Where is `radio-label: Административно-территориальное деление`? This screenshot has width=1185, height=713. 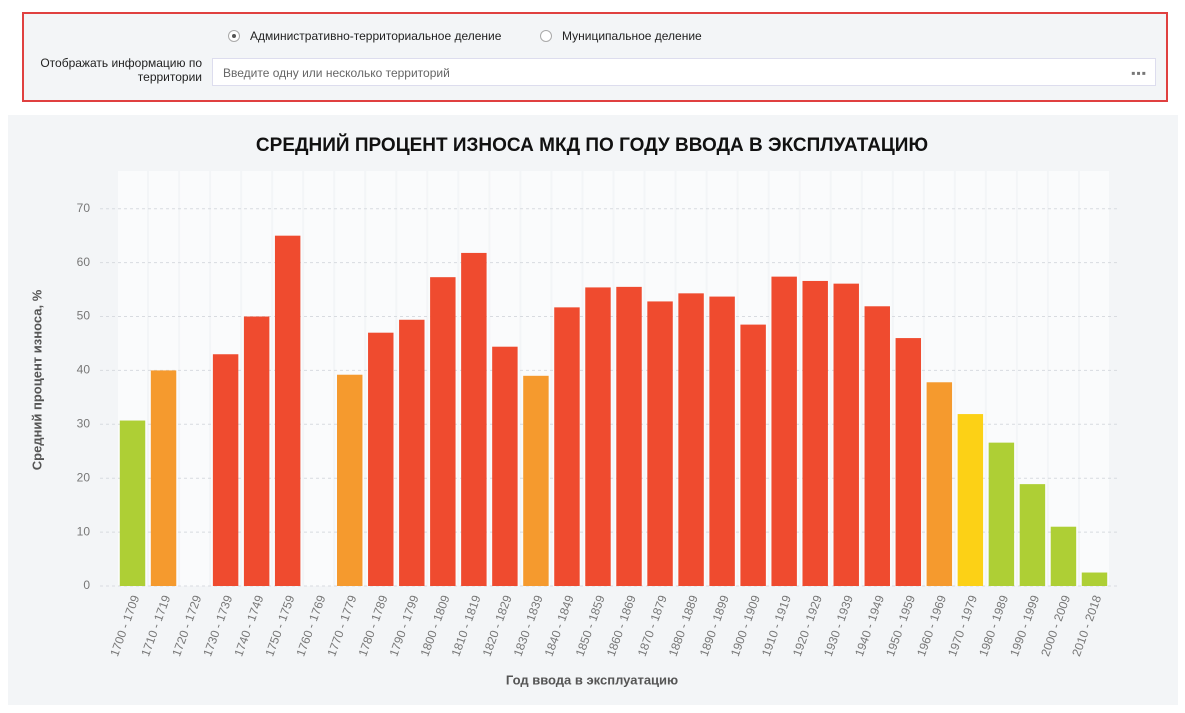
radio-label: Административно-территориальное деление is located at coordinates (376, 36).